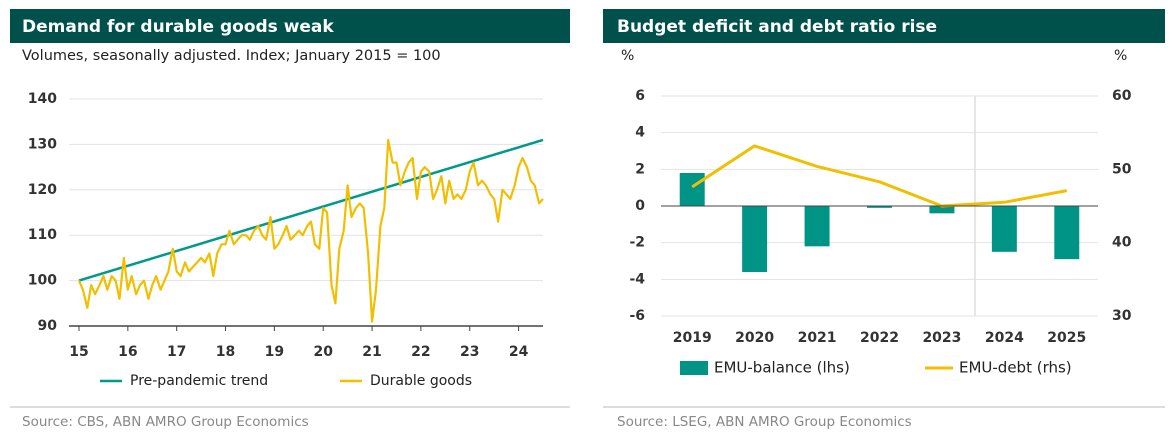 The height and width of the screenshot is (438, 1175). What do you see at coordinates (48, 326) in the screenshot?
I see `y-tick-label: 90` at bounding box center [48, 326].